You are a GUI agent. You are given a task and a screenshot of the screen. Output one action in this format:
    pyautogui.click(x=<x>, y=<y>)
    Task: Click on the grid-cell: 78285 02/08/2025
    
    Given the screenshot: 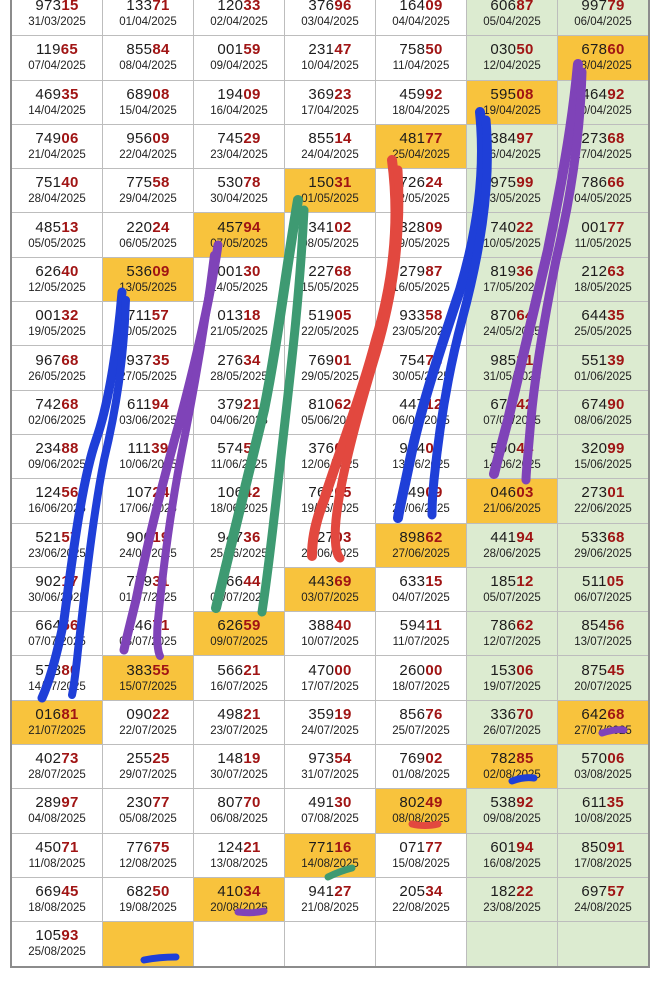 What is the action you would take?
    pyautogui.click(x=512, y=767)
    